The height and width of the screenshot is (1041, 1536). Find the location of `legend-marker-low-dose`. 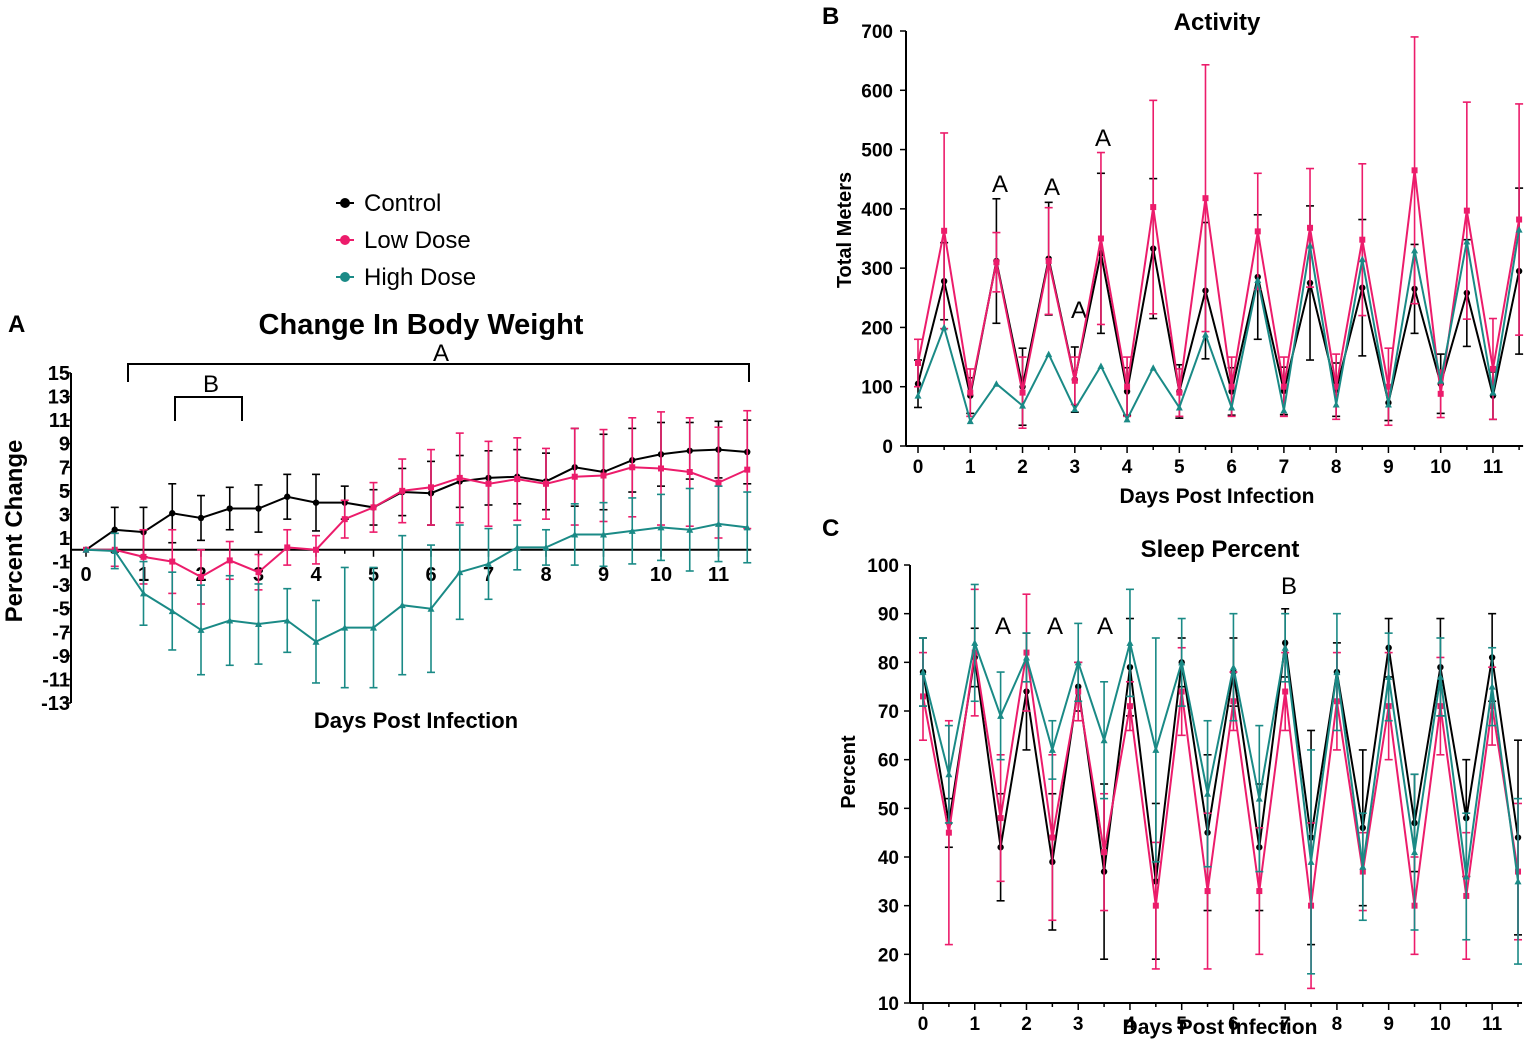

legend-marker-low-dose is located at coordinates (345, 240).